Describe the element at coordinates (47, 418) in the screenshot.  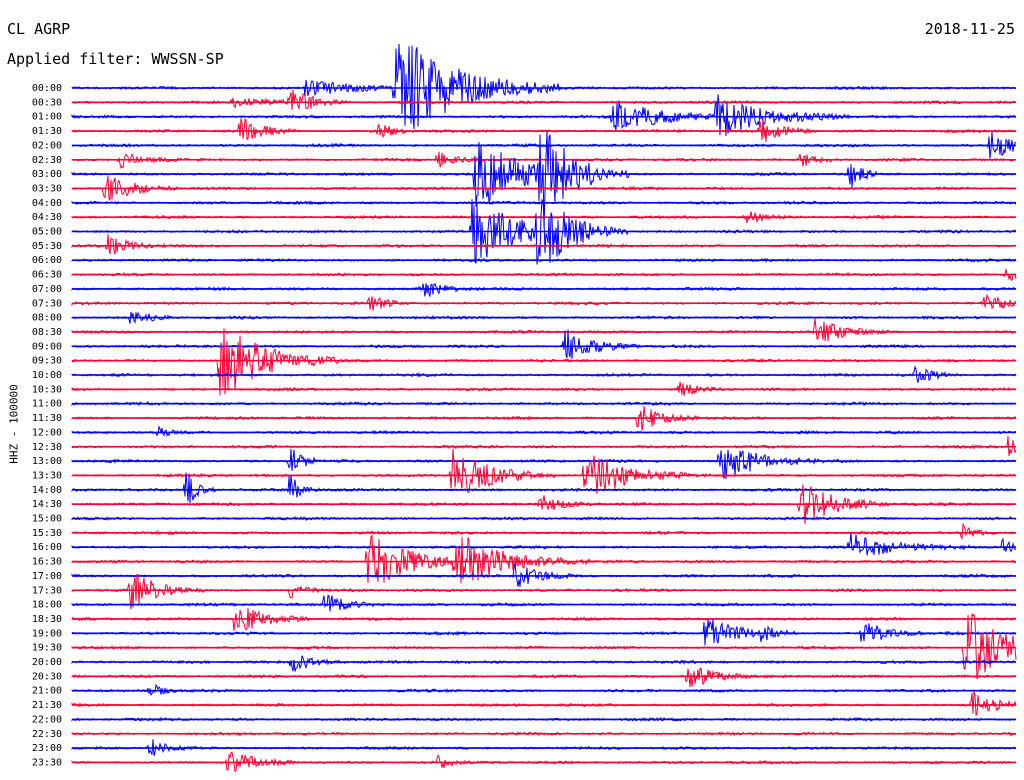
I see `time-tick-label: 11:30` at that location.